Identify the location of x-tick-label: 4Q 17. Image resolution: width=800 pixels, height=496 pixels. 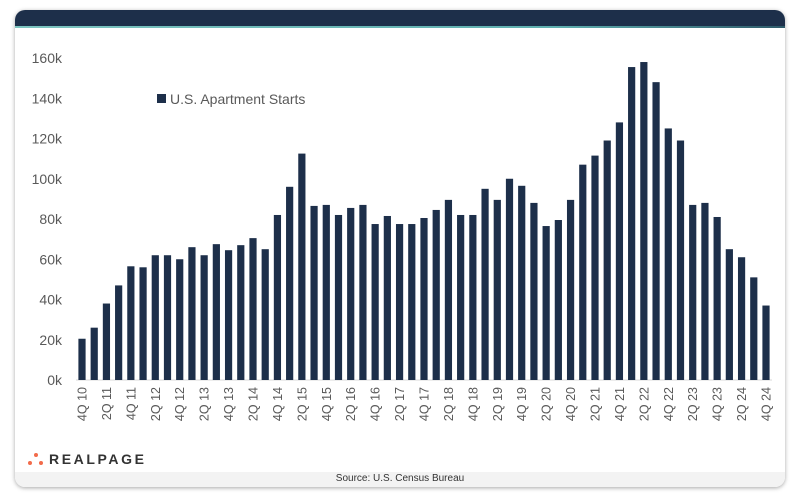
(425, 404).